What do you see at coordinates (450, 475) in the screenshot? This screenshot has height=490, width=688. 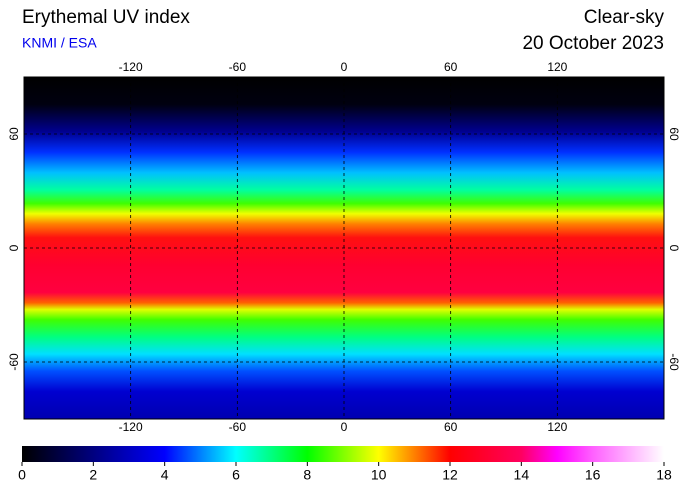 I see `colorbar-label: 12` at bounding box center [450, 475].